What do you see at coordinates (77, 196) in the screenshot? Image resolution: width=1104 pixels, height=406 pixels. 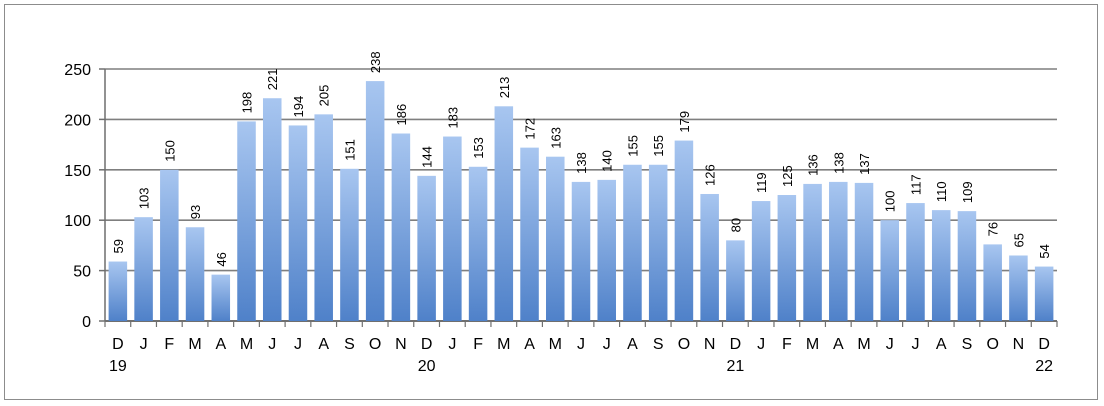 I see `y-axis-ticks: 0 50 100 150 200 250` at bounding box center [77, 196].